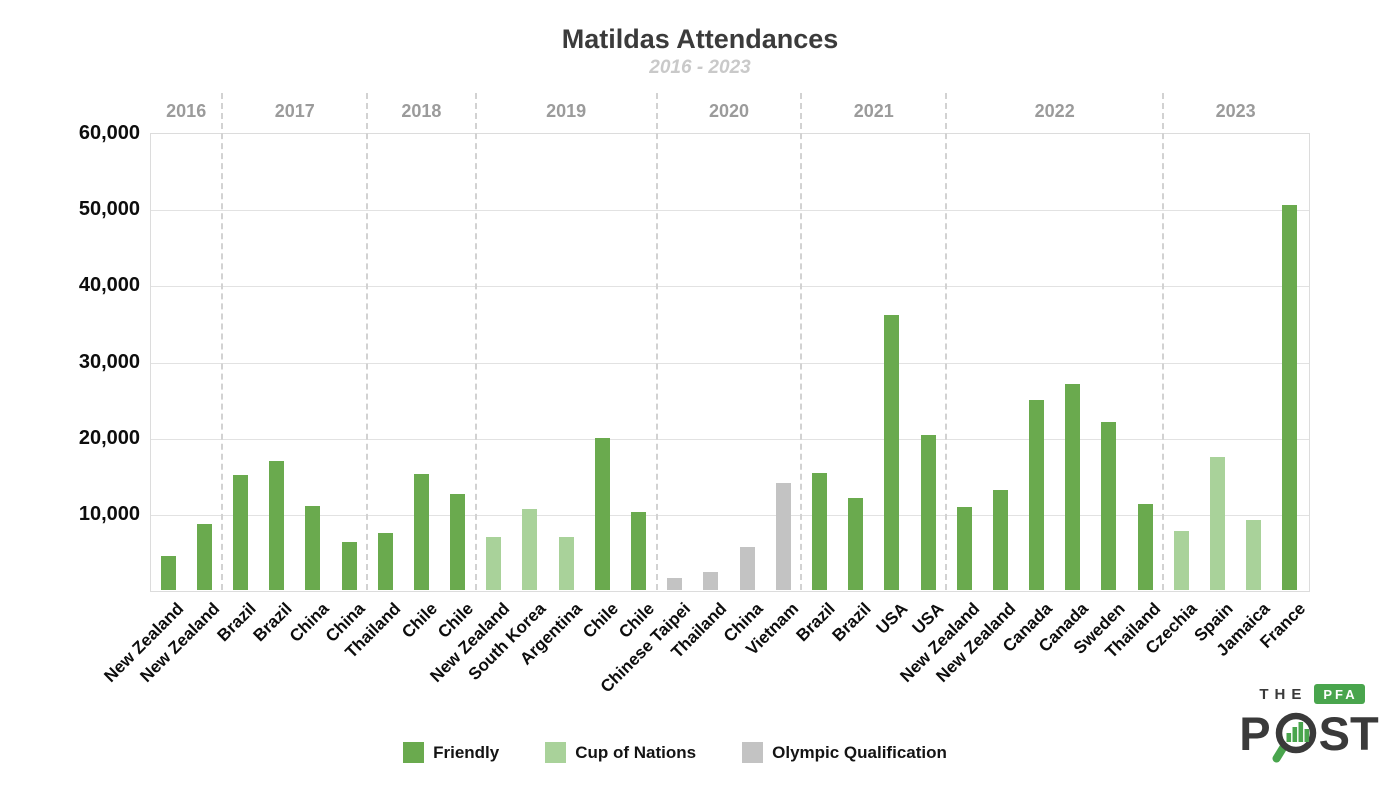  I want to click on bar-2023-jamaica, so click(1254, 554).